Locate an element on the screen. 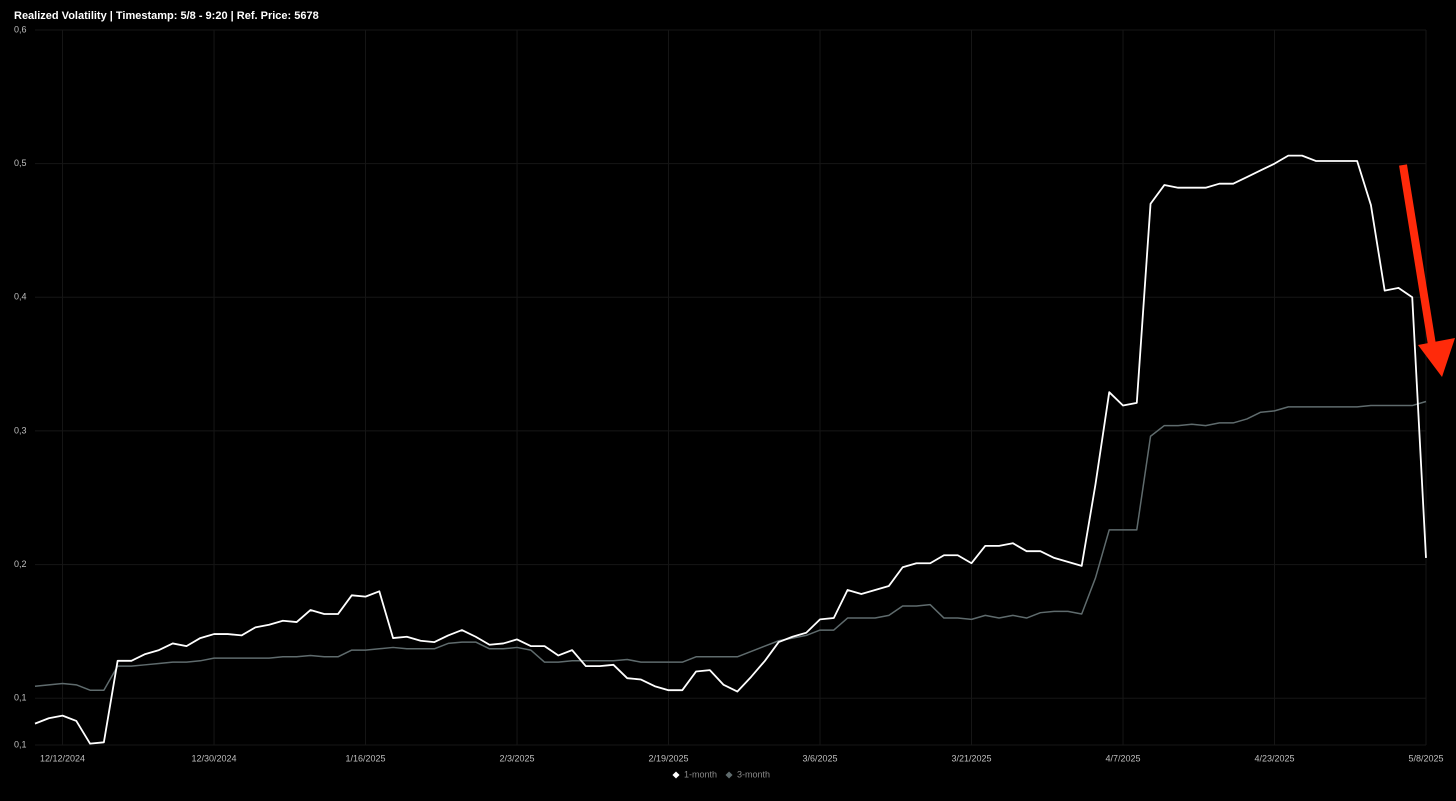 The width and height of the screenshot is (1456, 801). y-tick-label: 0,3 is located at coordinates (20, 430).